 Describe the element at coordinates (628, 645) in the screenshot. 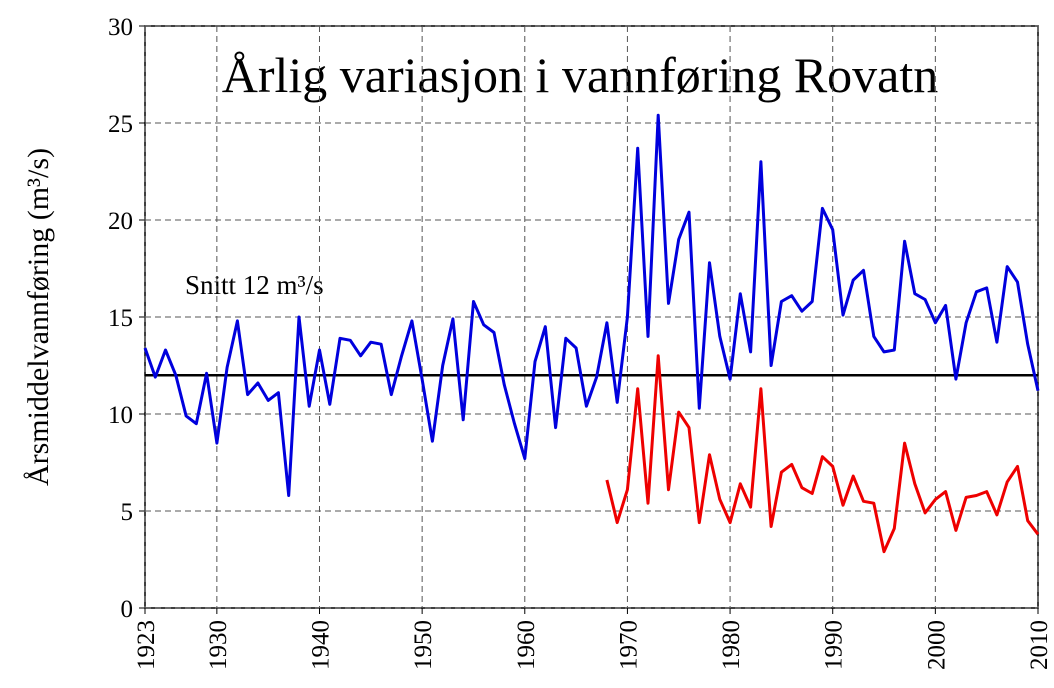

I see `x-tick-label: 1970` at that location.